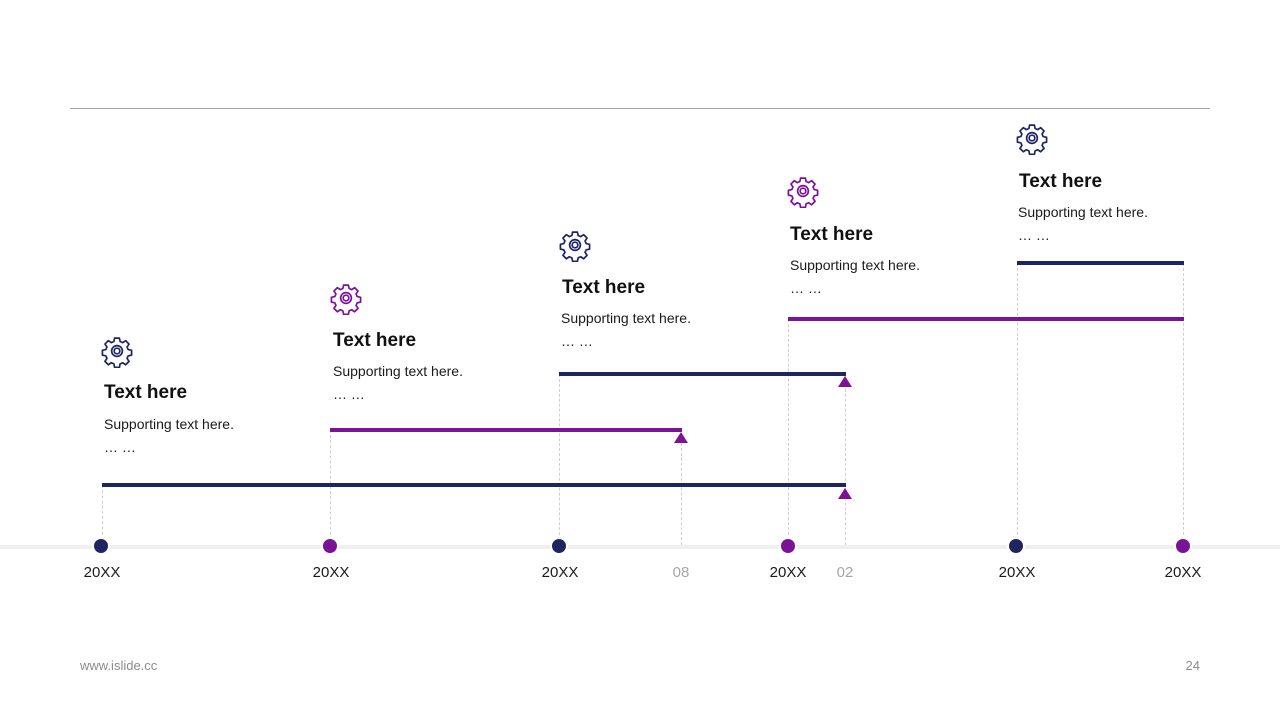 This screenshot has height=720, width=1280. What do you see at coordinates (640, 547) in the screenshot?
I see `timeline-axis` at bounding box center [640, 547].